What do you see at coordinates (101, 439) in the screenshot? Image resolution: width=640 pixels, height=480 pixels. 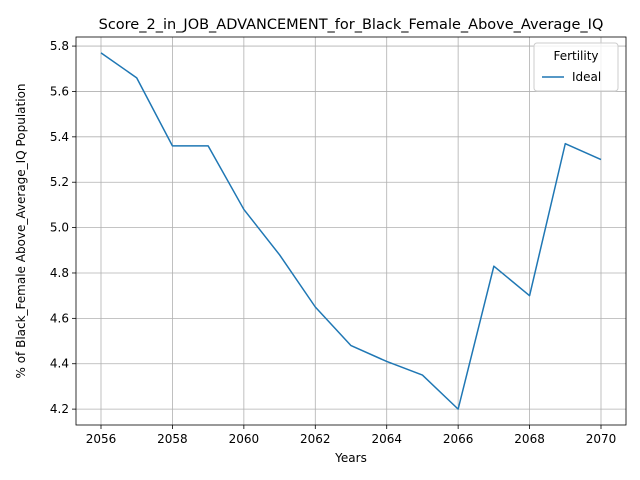 I see `x-tick-label: 2056` at bounding box center [101, 439].